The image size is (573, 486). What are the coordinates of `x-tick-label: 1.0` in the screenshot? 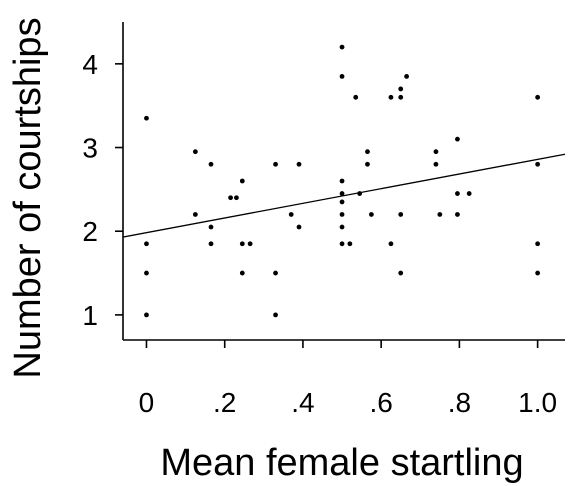 It's located at (537, 402).